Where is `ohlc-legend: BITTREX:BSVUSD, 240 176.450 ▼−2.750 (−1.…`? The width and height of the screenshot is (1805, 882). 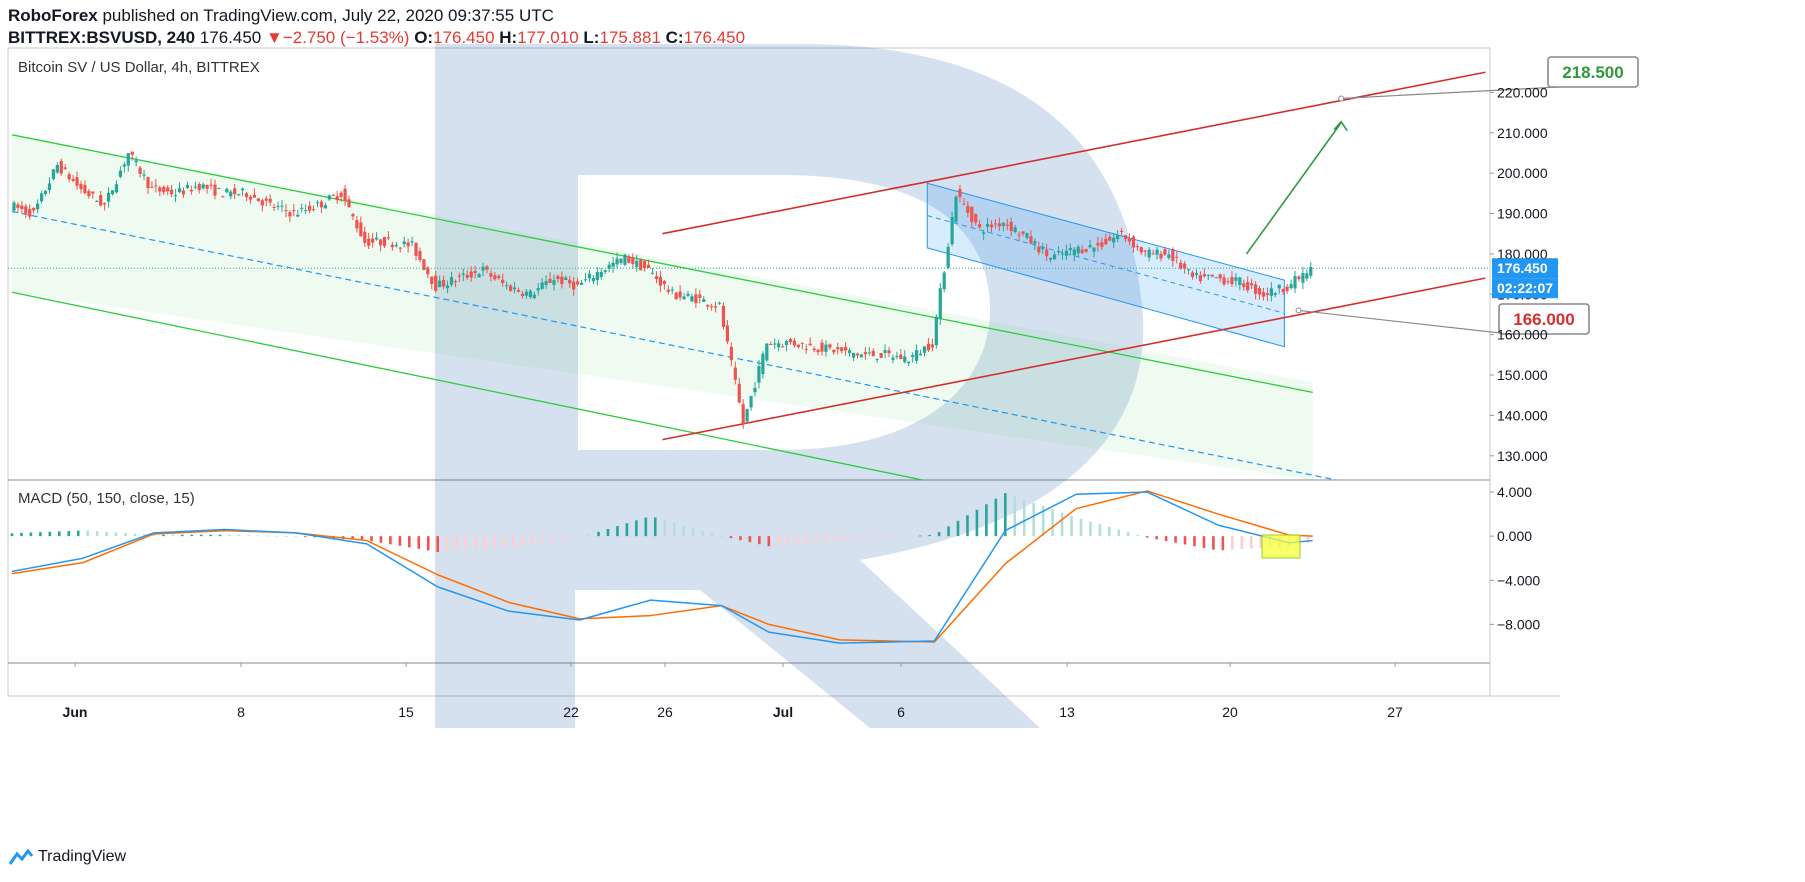
ohlc-legend: BITTREX:BSVUSD, 240 176.450 ▼−2.750 (−1.… is located at coordinates (376, 38).